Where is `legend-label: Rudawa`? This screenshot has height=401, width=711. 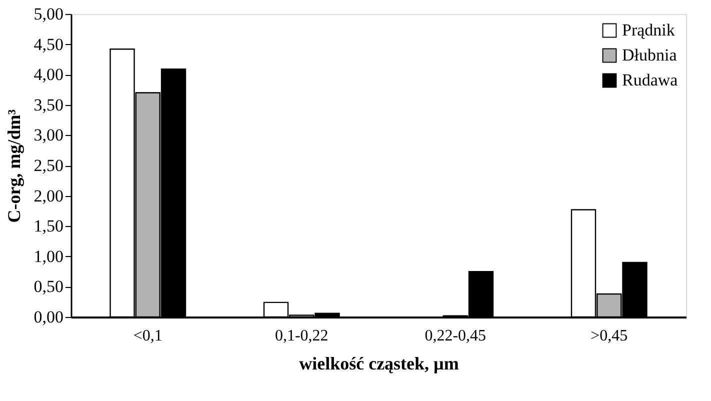 legend-label: Rudawa is located at coordinates (650, 80).